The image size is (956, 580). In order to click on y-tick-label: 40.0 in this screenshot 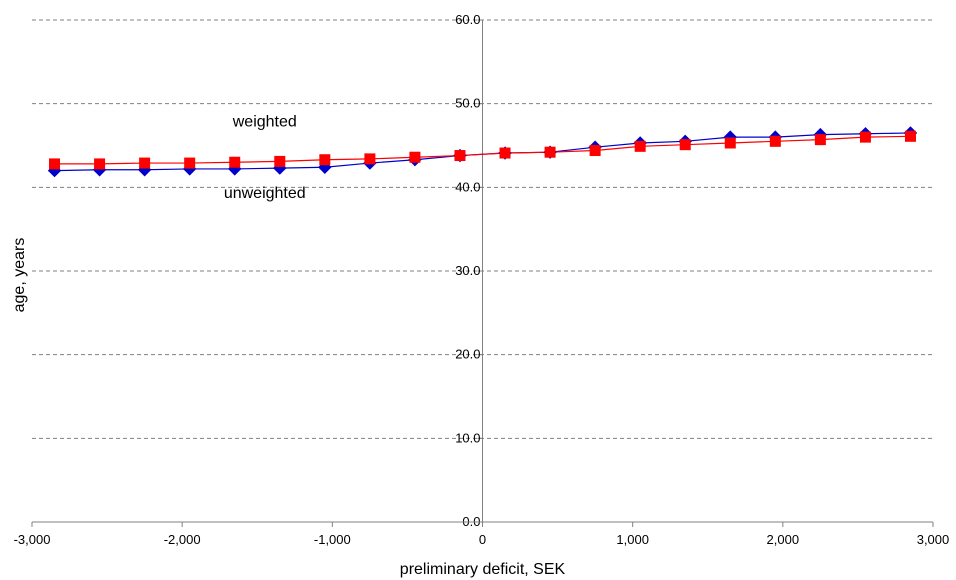, I will do `click(467, 186)`.